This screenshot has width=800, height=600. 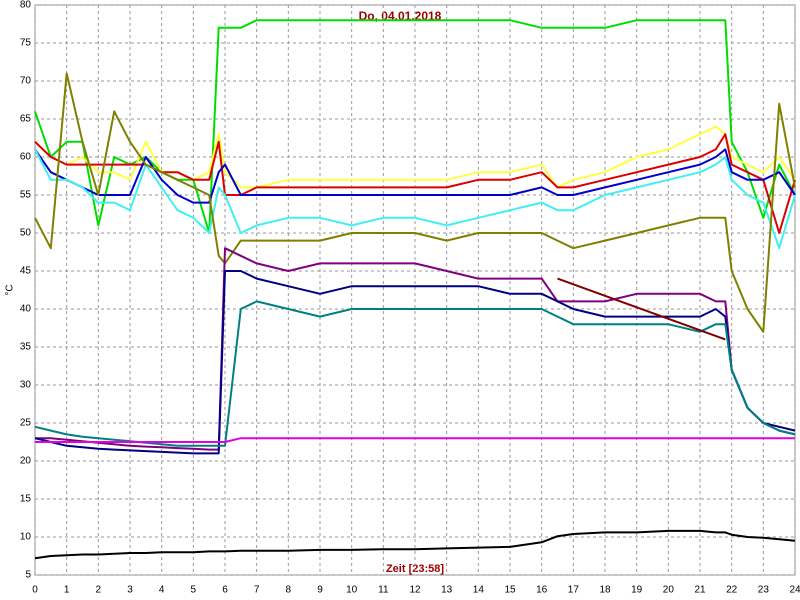 What do you see at coordinates (26, 537) in the screenshot?
I see `y-tick-label: 10` at bounding box center [26, 537].